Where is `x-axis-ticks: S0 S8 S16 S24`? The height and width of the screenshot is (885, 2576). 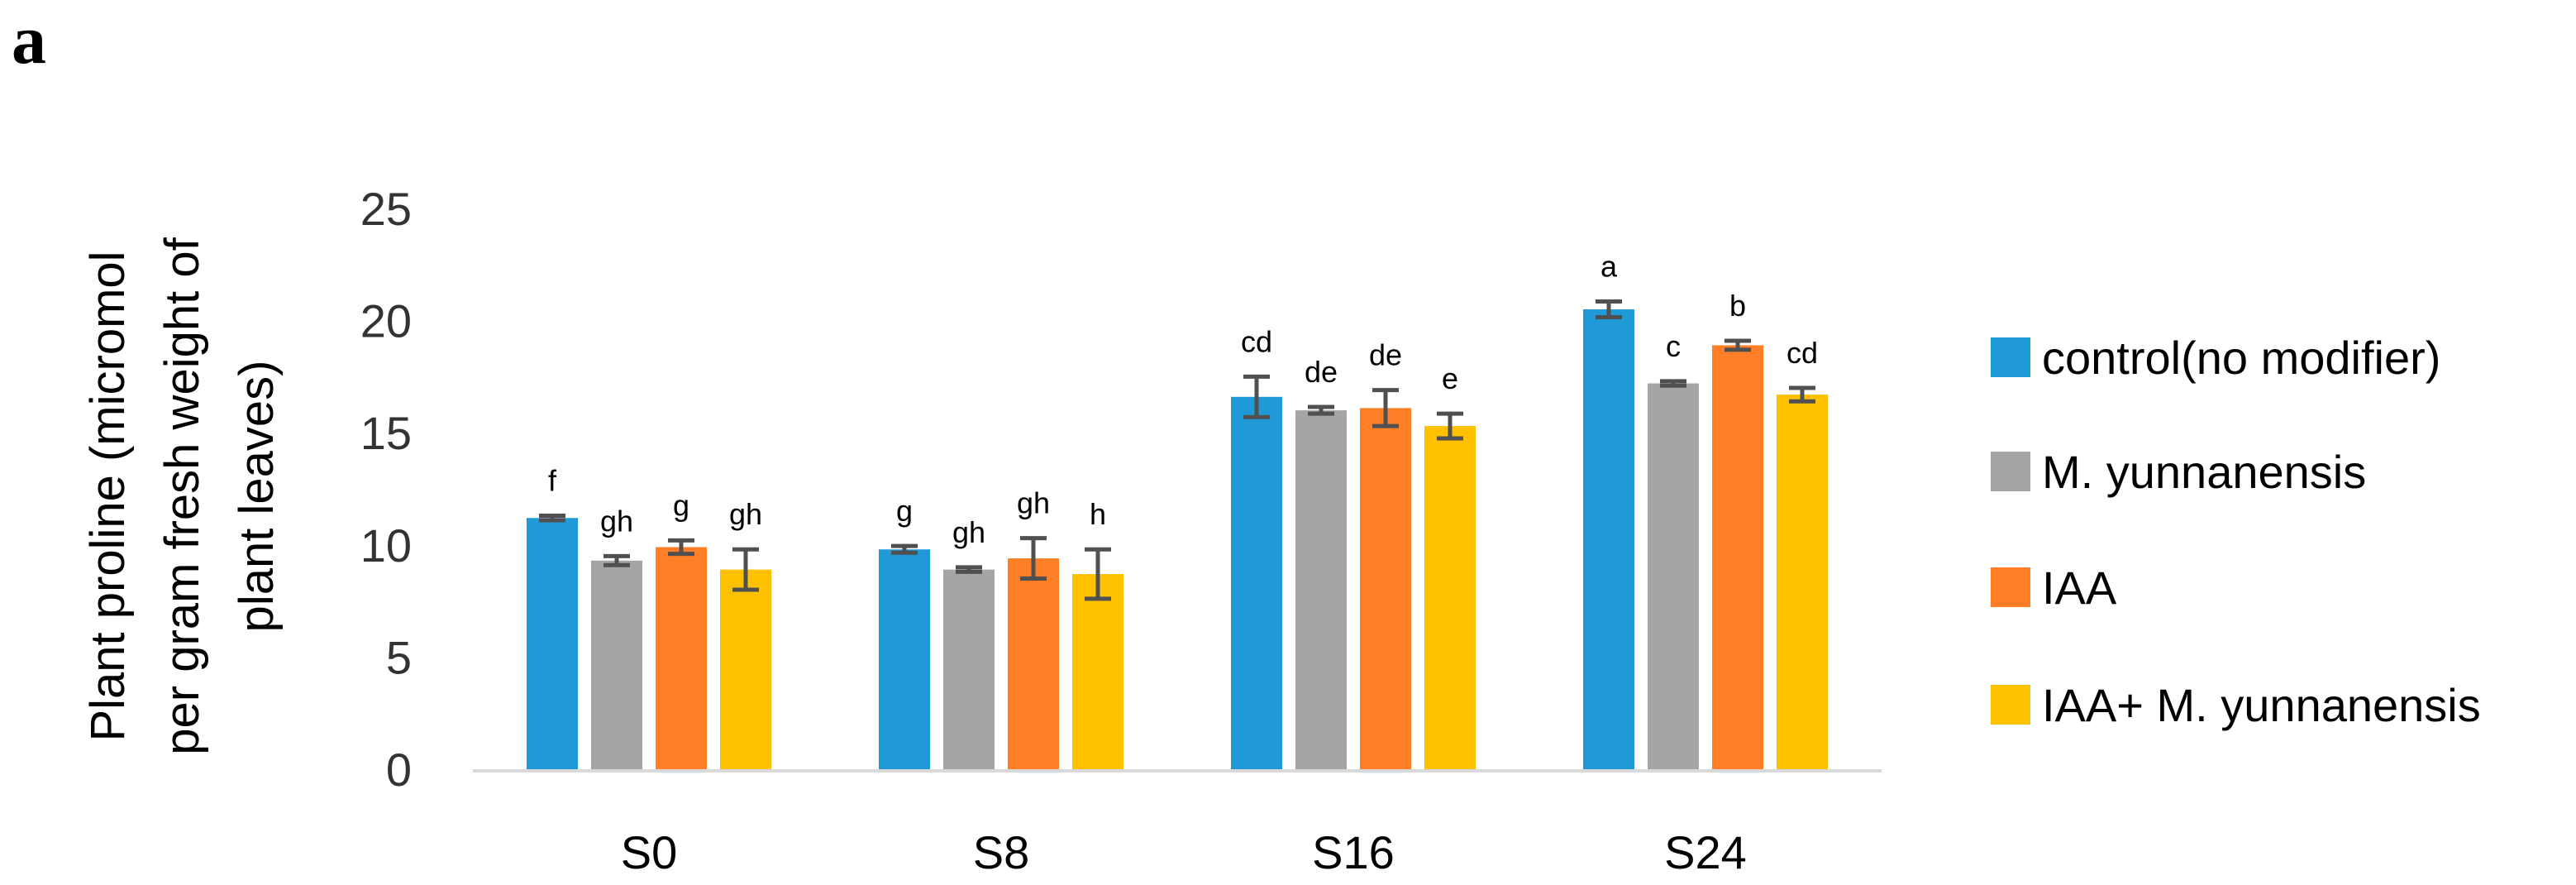
x-axis-ticks: S0 S8 S16 S24 is located at coordinates (1184, 852).